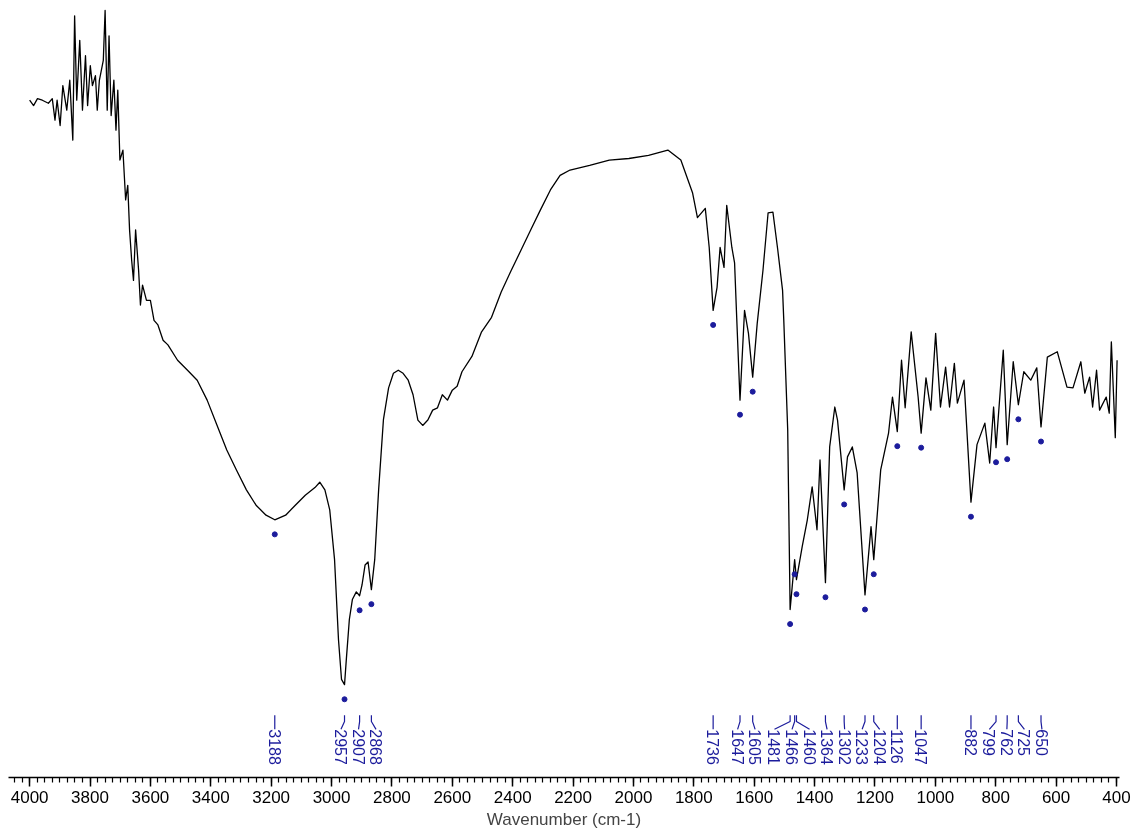 This screenshot has width=1143, height=831. I want to click on x-tick-label: 2600, so click(452, 797).